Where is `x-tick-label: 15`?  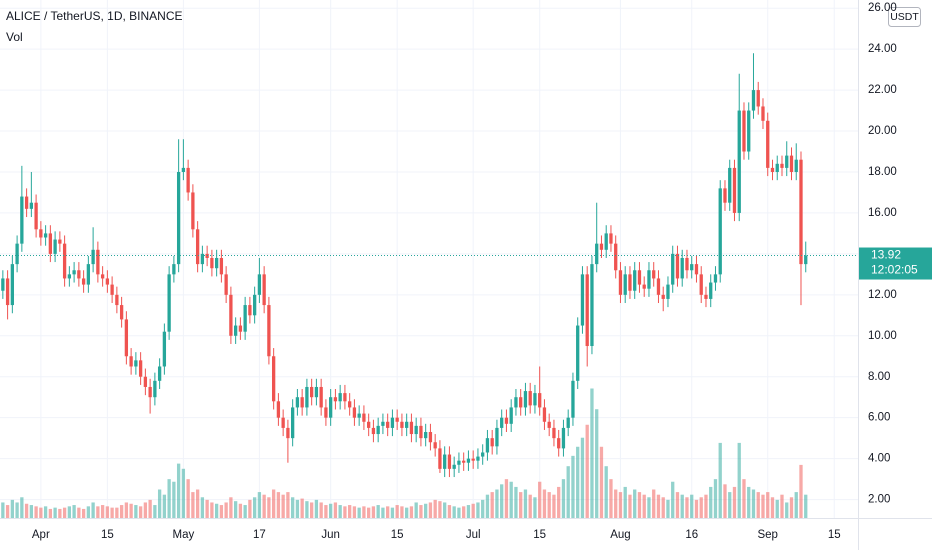 x-tick-label: 15 is located at coordinates (107, 535).